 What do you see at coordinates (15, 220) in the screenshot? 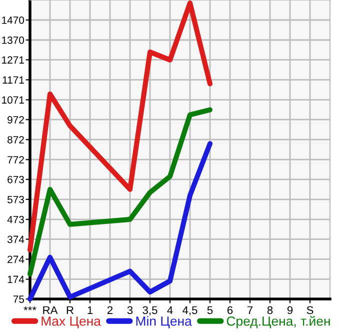
I see `y-tick-label: 473` at bounding box center [15, 220].